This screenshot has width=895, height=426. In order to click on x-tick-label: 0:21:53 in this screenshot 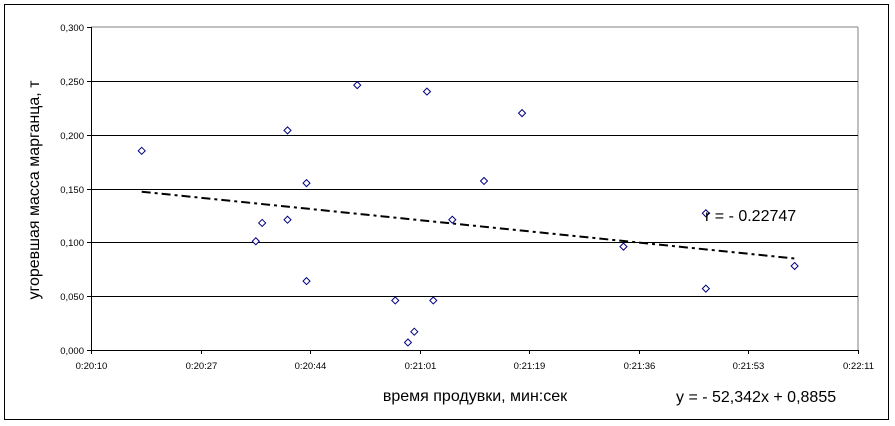, I will do `click(749, 366)`.